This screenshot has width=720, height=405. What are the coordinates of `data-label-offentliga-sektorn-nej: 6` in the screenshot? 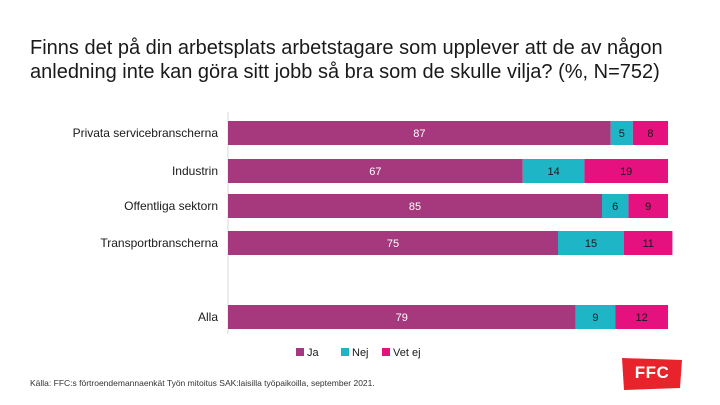 It's located at (615, 207).